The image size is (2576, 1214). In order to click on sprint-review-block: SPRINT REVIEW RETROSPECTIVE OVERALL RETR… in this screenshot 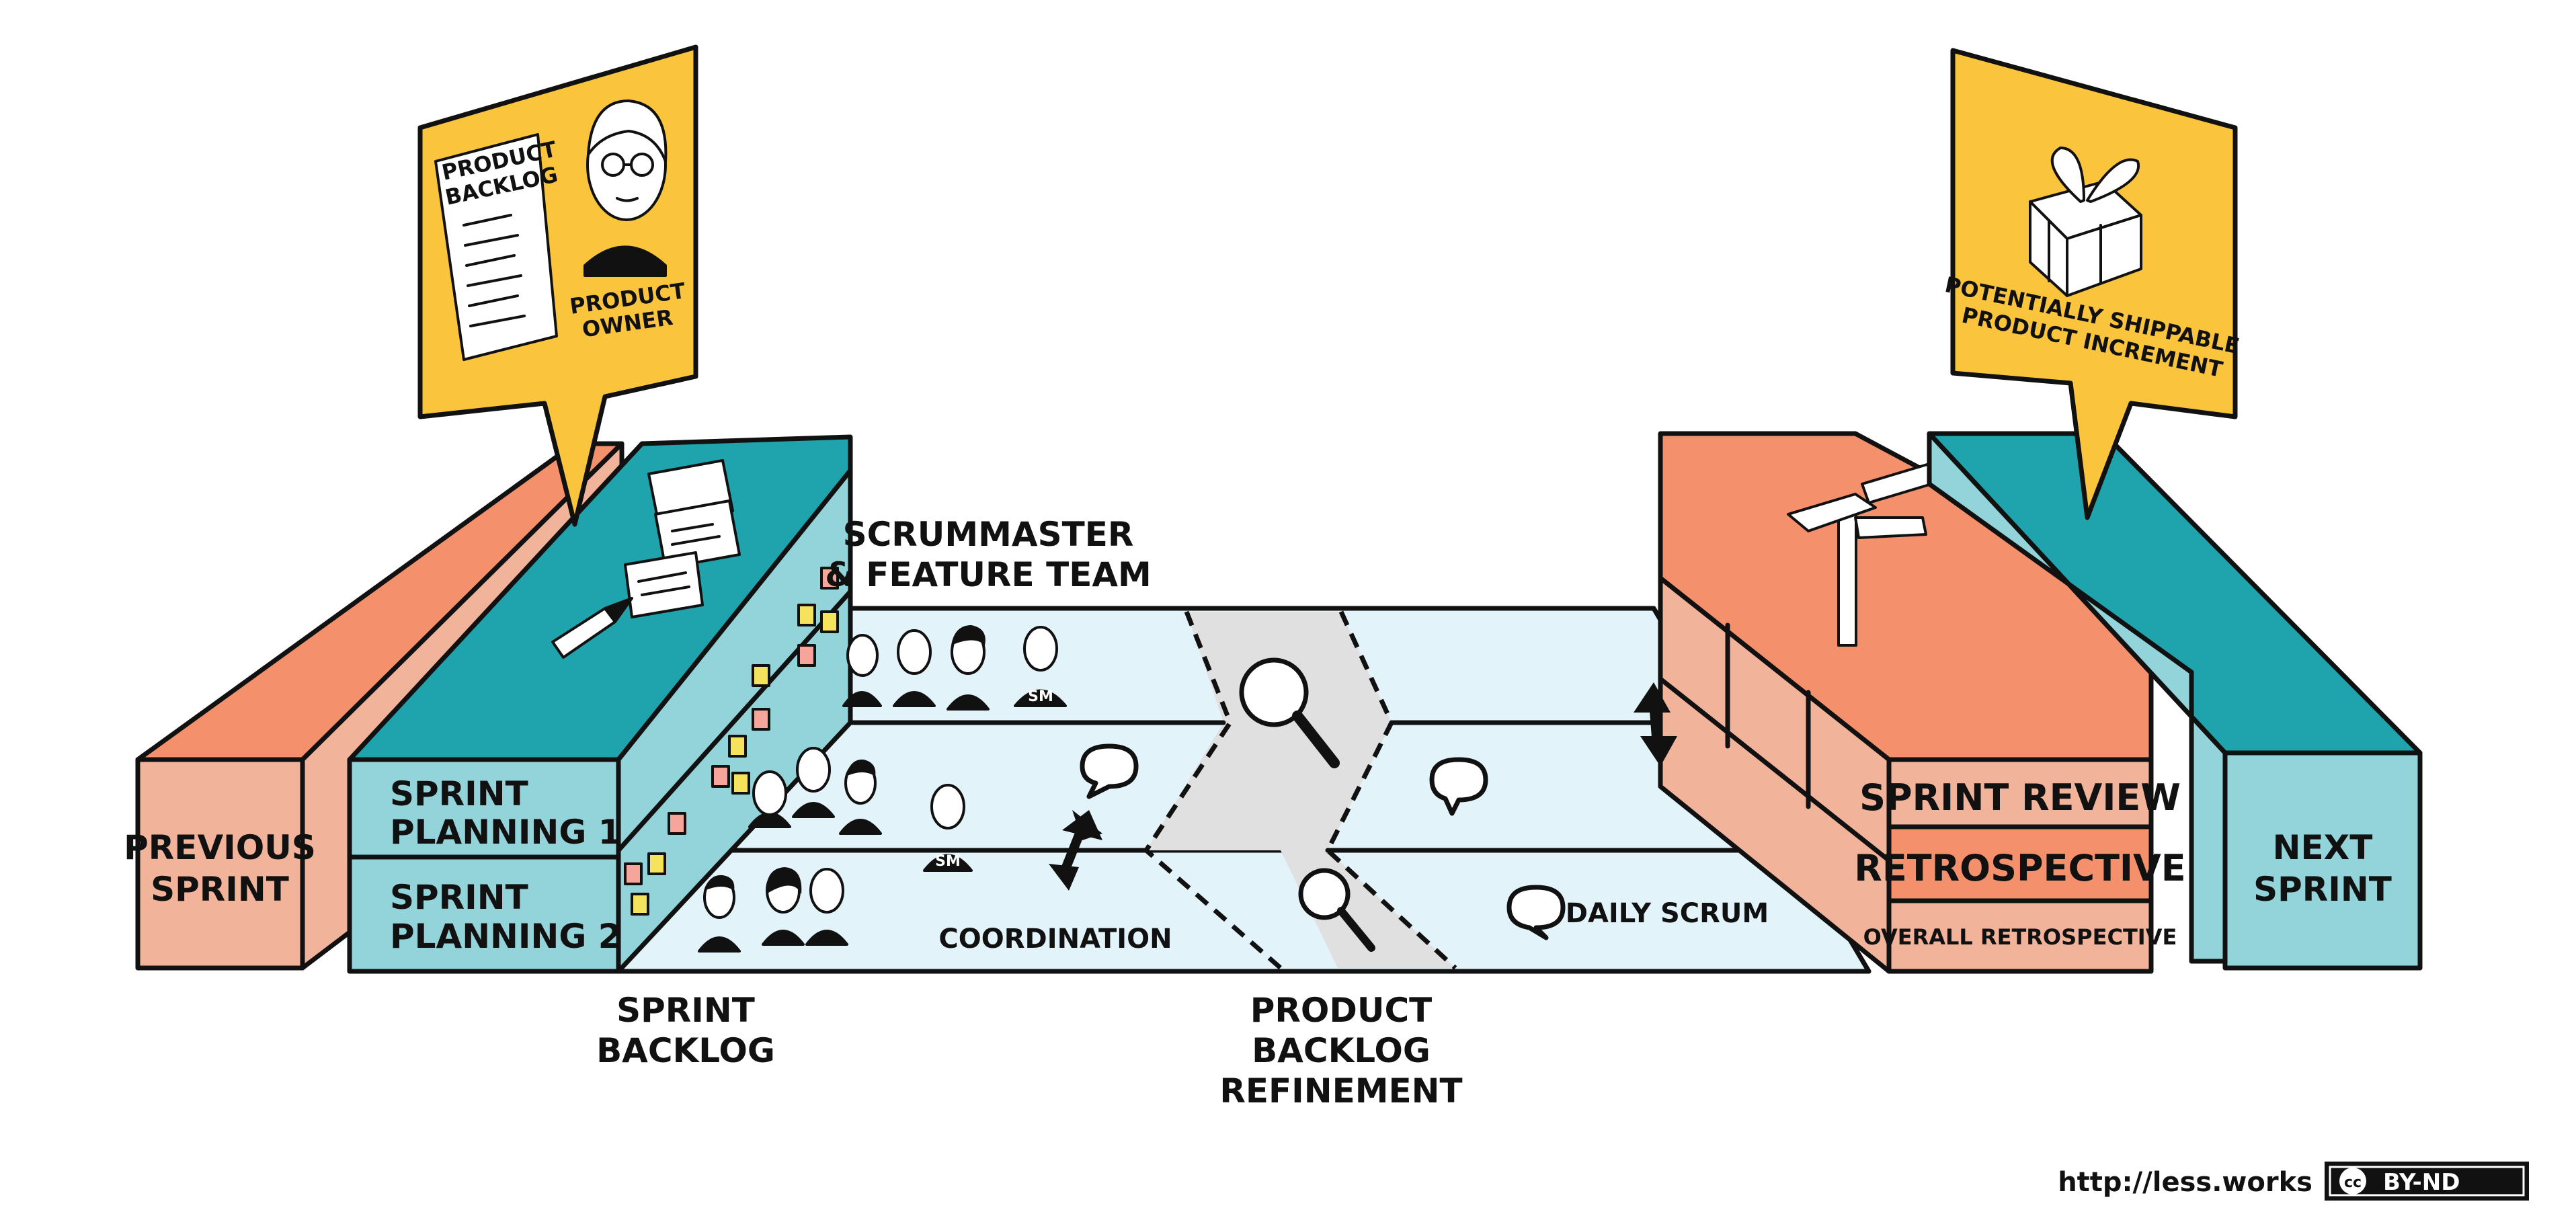, I will do `click(1922, 703)`.